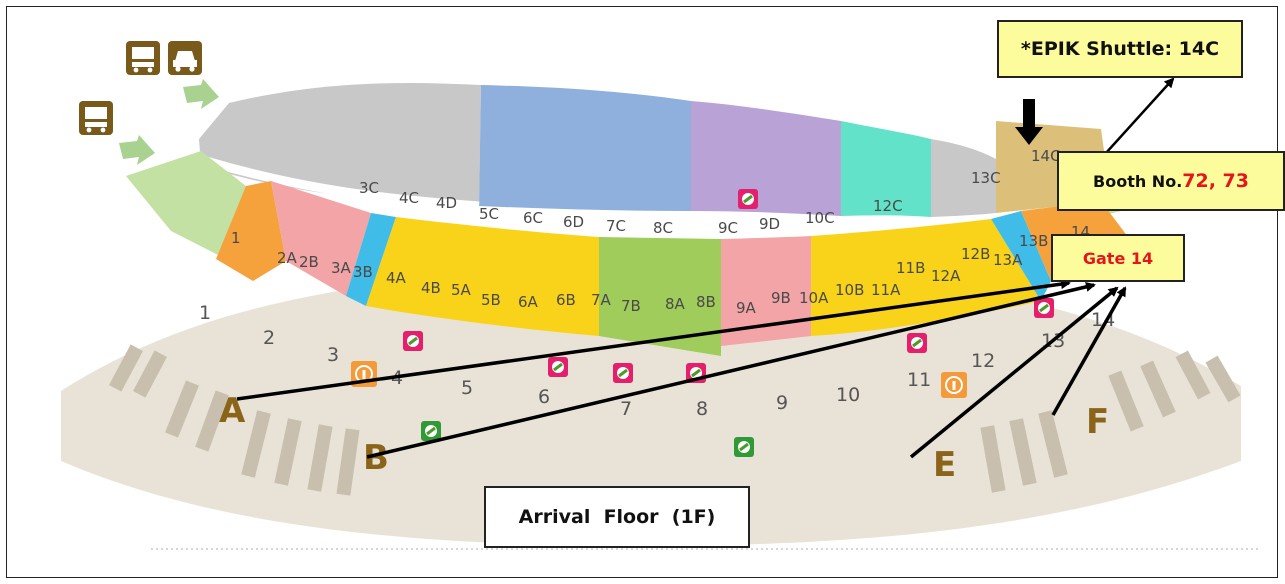 Image resolution: width=1285 pixels, height=584 pixels. What do you see at coordinates (169, 122) in the screenshot?
I see `direction-arrow-icon` at bounding box center [169, 122].